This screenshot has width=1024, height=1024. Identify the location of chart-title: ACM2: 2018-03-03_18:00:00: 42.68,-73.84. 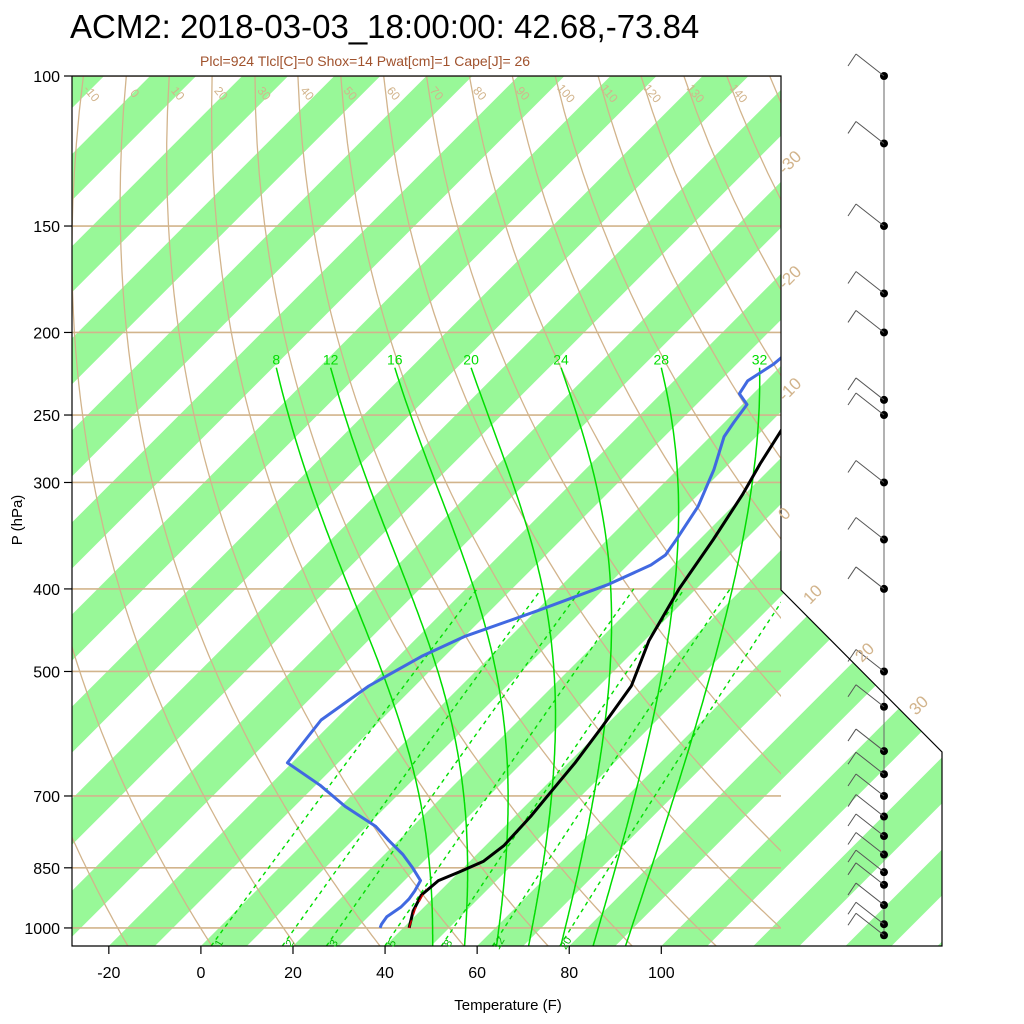
(385, 26).